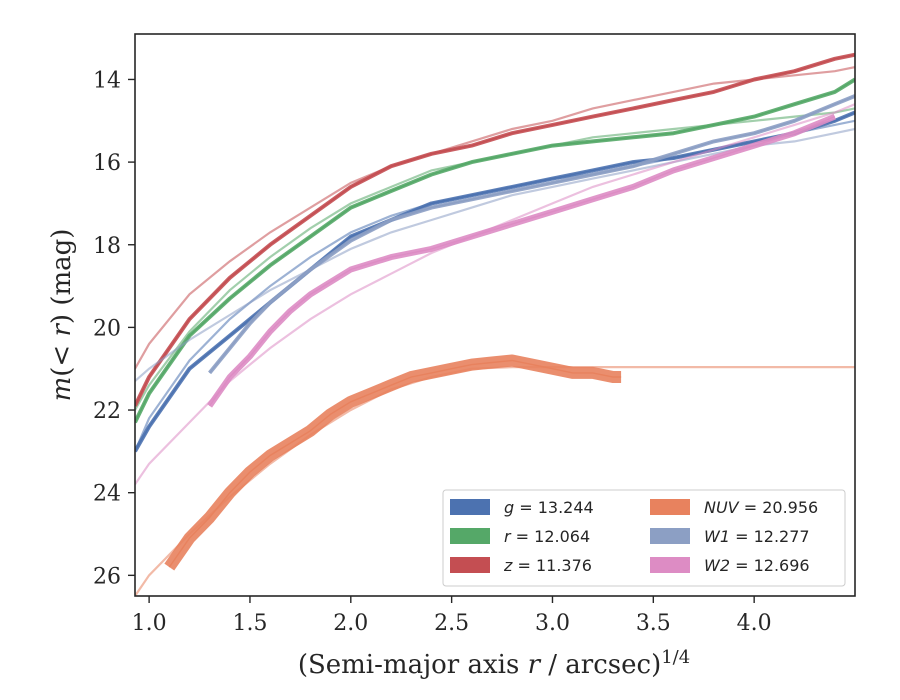 This screenshot has height=700, width=900. Describe the element at coordinates (107, 328) in the screenshot. I see `y-tick-label: 20` at that location.